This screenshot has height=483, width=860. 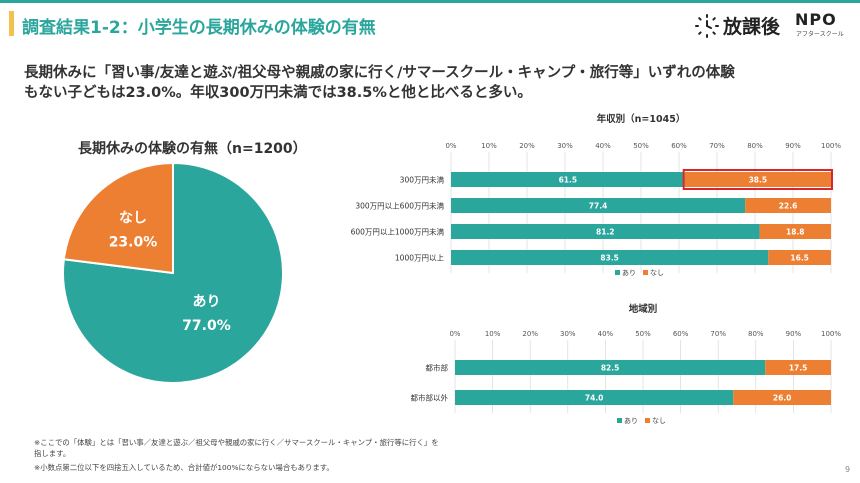 What do you see at coordinates (422, 180) in the screenshot?
I see `category-label: 300万円未満` at bounding box center [422, 180].